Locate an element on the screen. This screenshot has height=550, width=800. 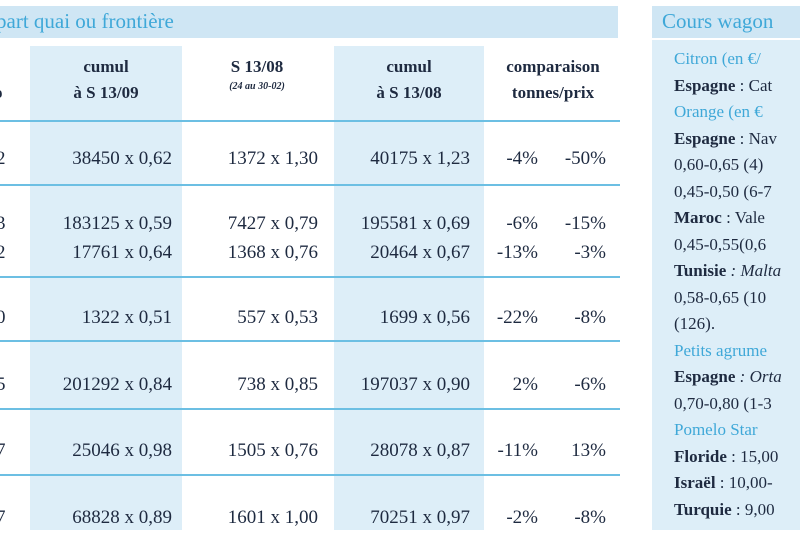
panel-line: Israël : 10,00- is located at coordinates (723, 483).